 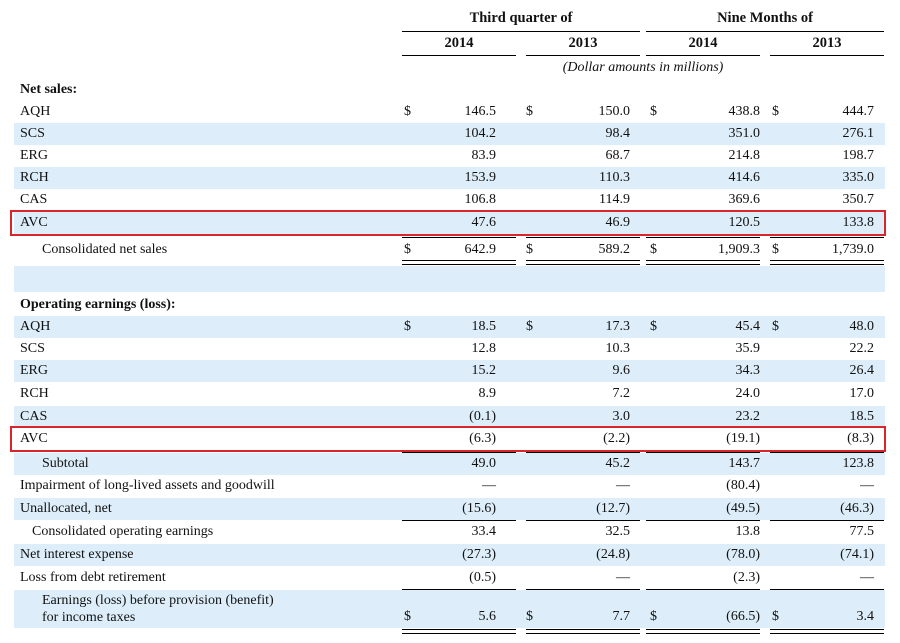 I want to click on operating-heading: Operating earnings (loss):, so click(x=98, y=304).